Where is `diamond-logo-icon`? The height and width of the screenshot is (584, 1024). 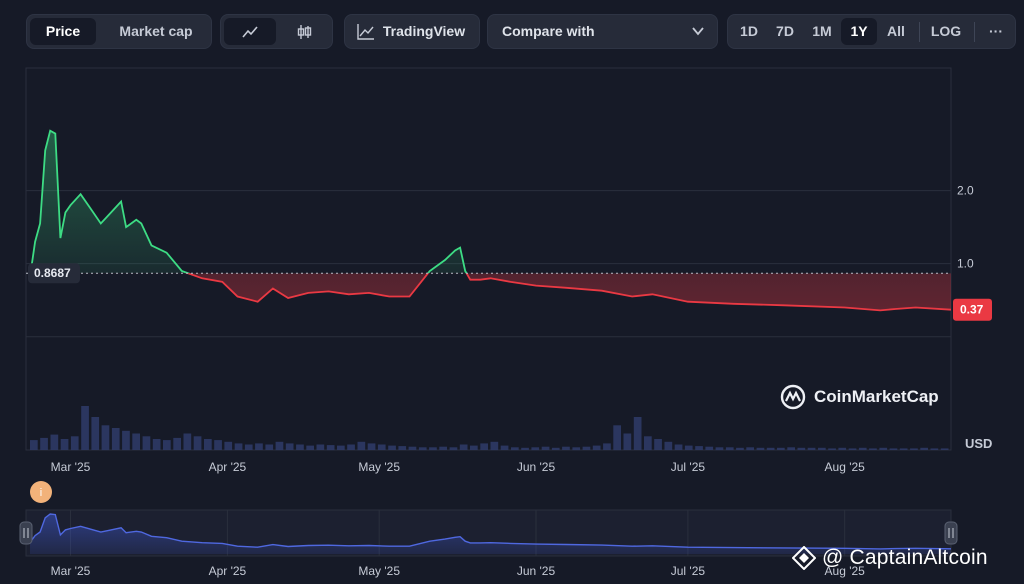
diamond-logo-icon is located at coordinates (804, 558).